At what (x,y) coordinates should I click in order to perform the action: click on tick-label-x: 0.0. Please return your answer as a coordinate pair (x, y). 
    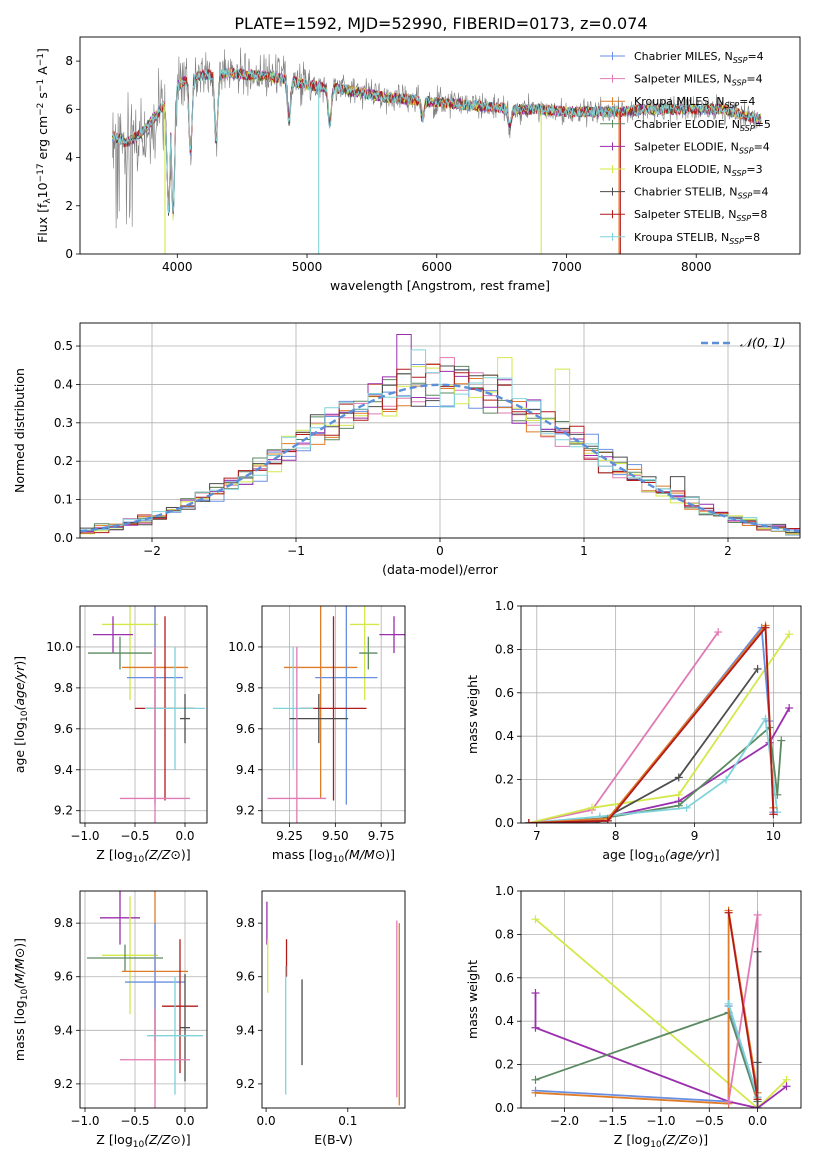
    Looking at the image, I should click on (757, 1121).